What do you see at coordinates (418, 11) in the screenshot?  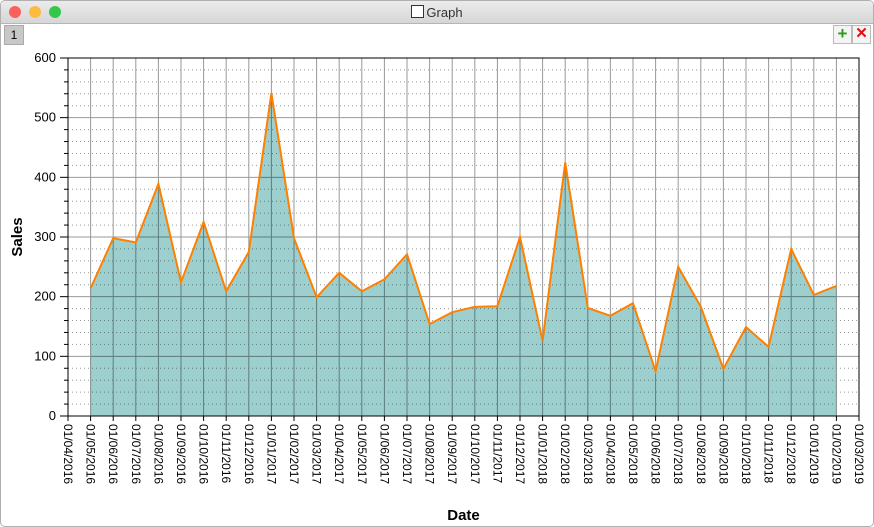 I see `graph-icon` at bounding box center [418, 11].